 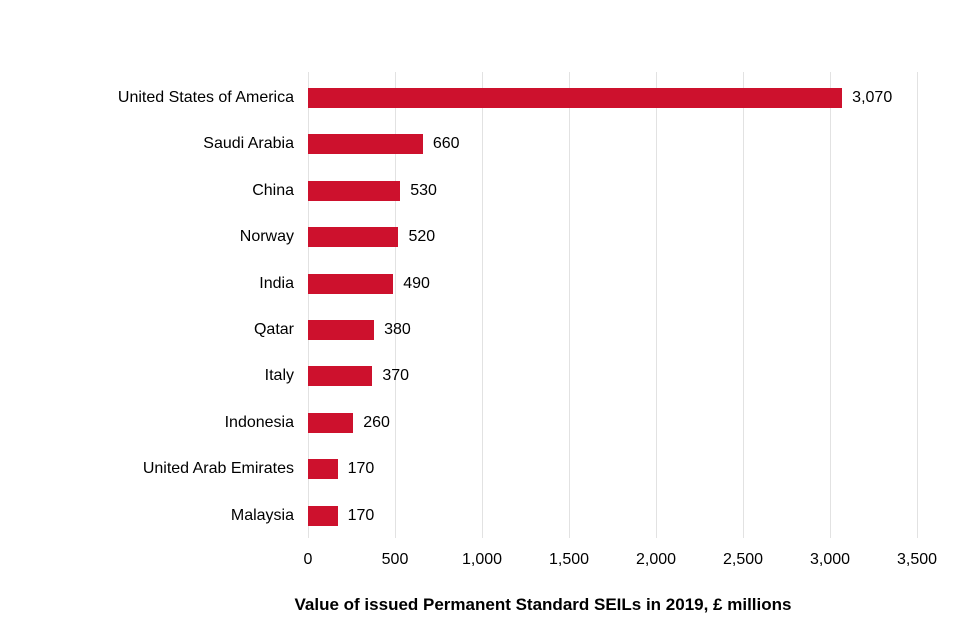 I want to click on value-label: 660, so click(x=446, y=144).